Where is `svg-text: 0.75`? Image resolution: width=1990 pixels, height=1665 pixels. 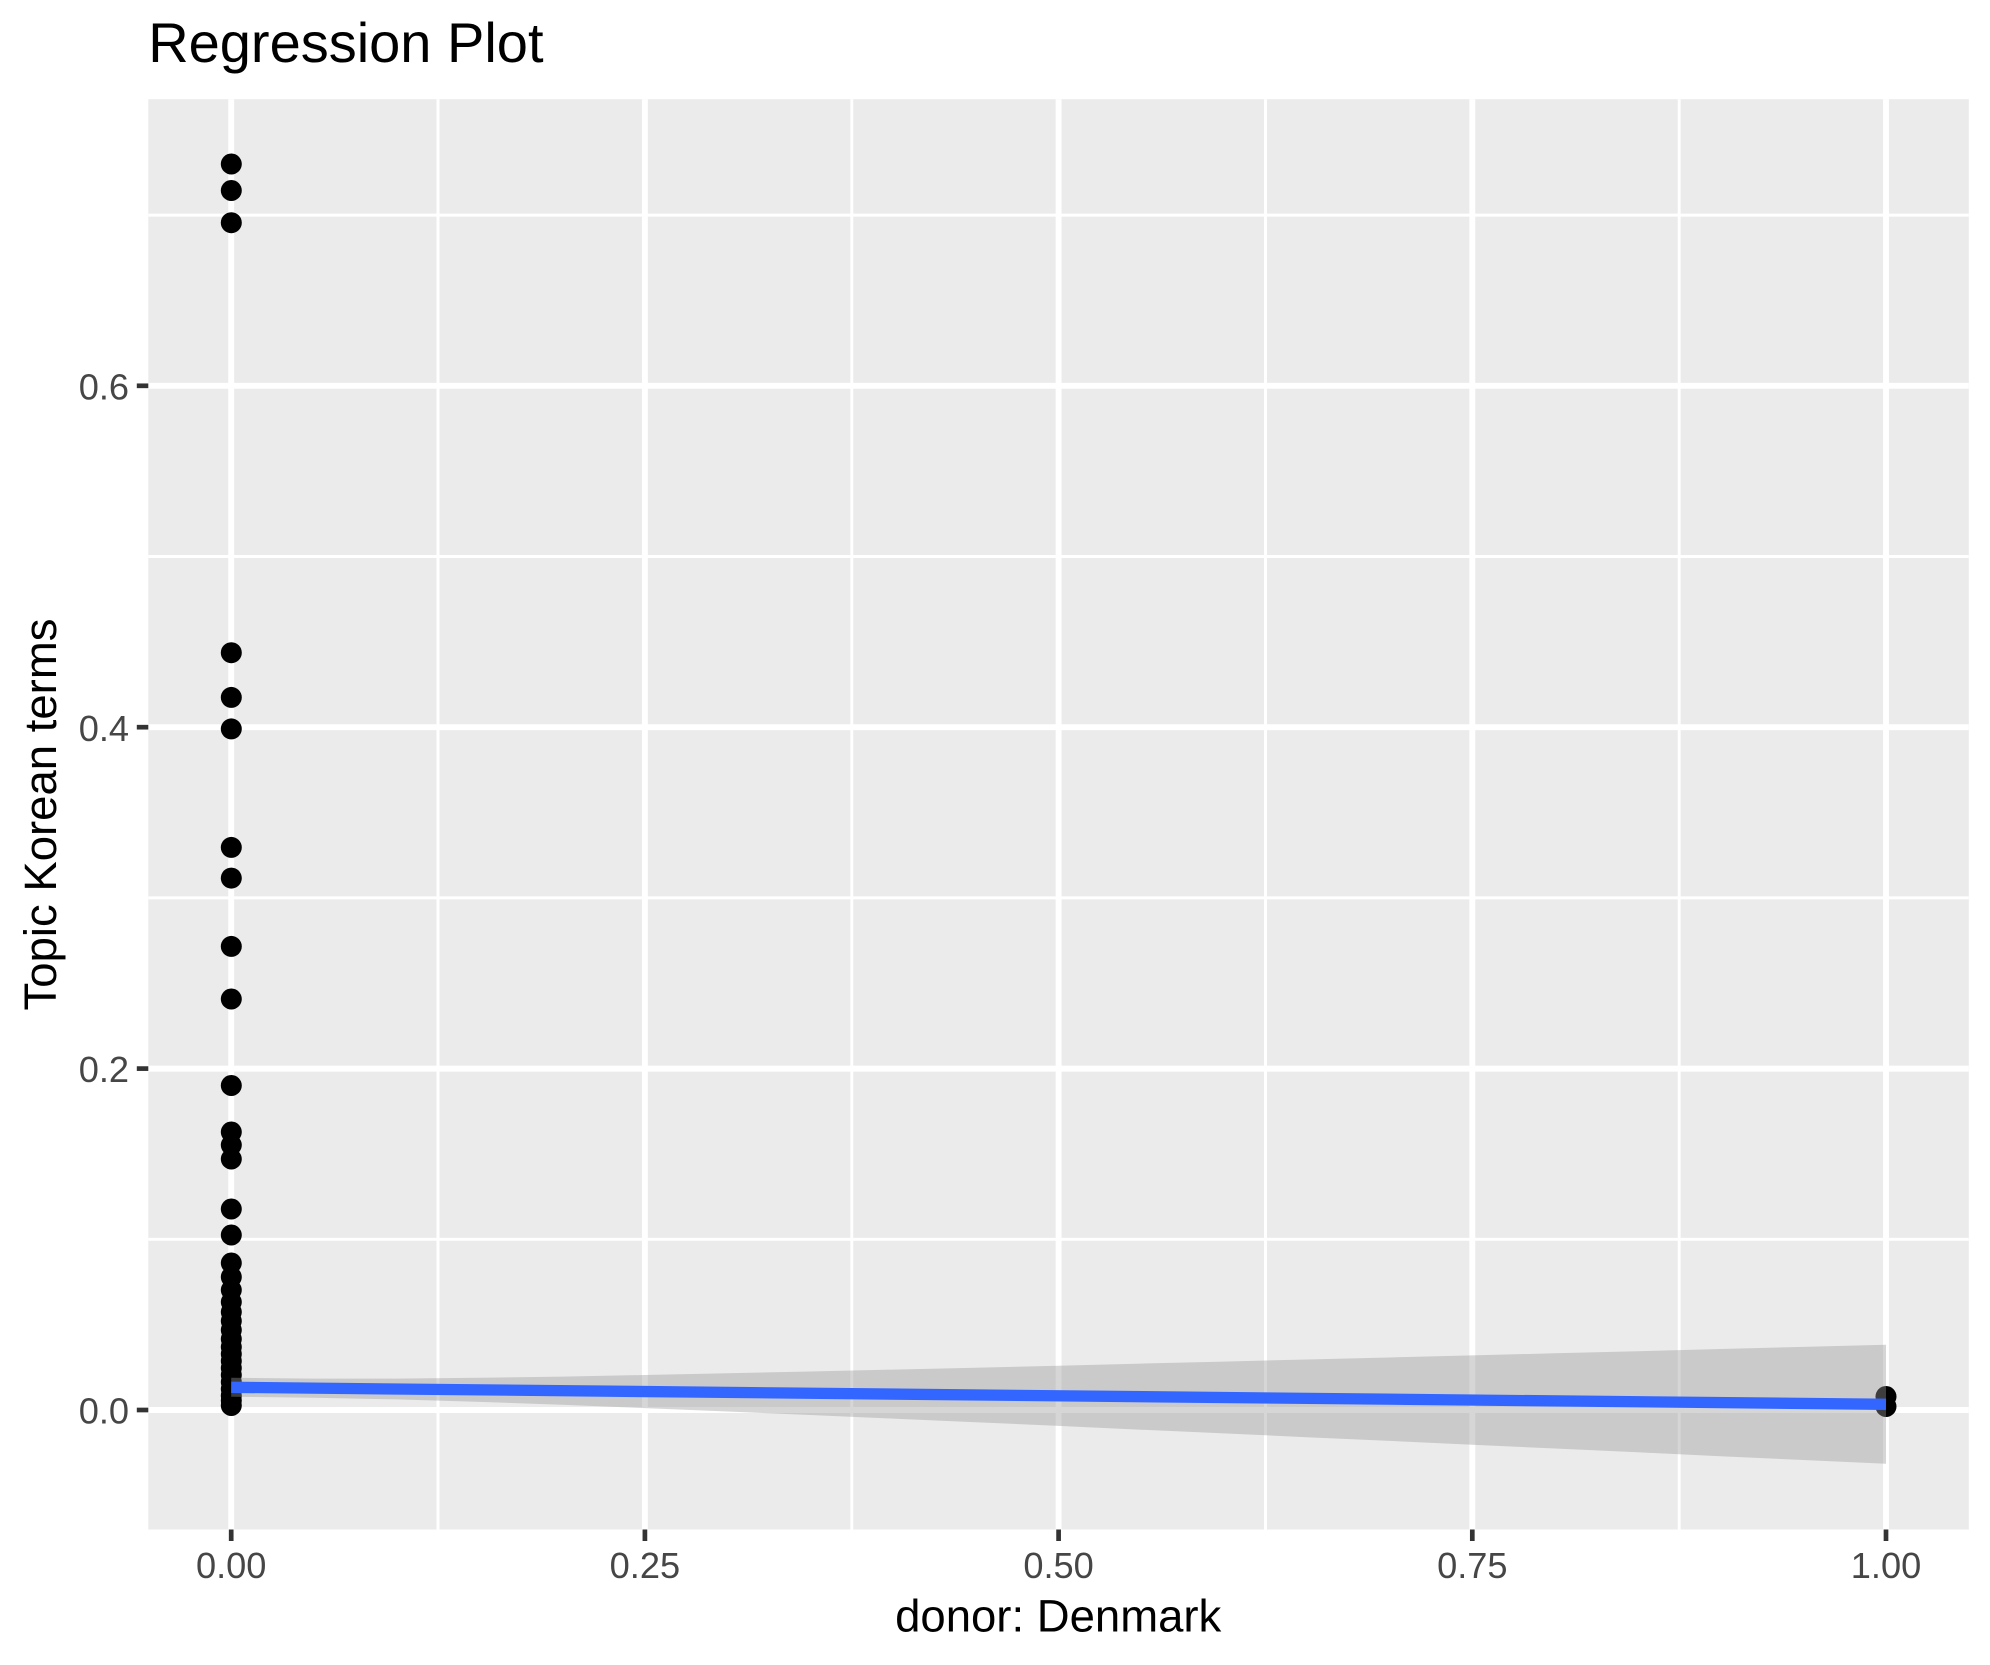 svg-text: 0.75 is located at coordinates (1472, 1565).